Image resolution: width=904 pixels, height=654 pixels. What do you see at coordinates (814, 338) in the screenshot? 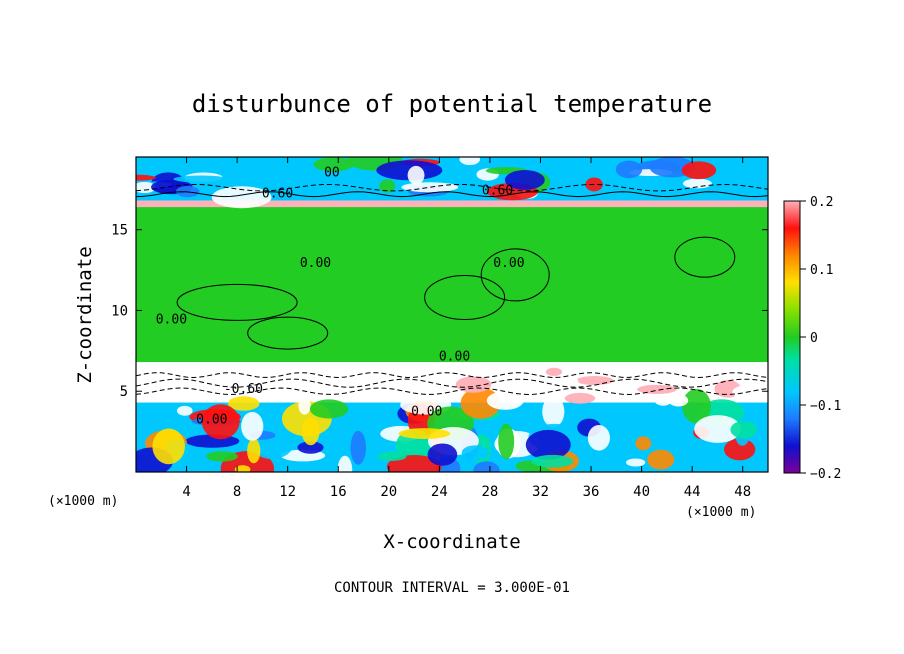
I see `colorbar-tick-label: 0` at bounding box center [814, 338].